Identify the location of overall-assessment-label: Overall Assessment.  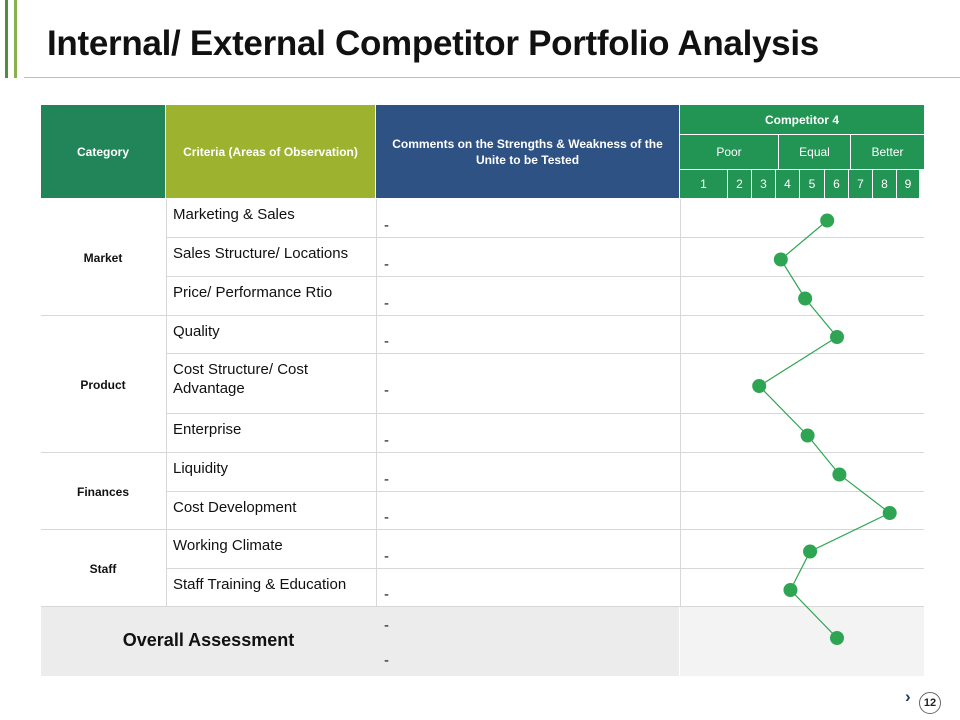
(208, 640).